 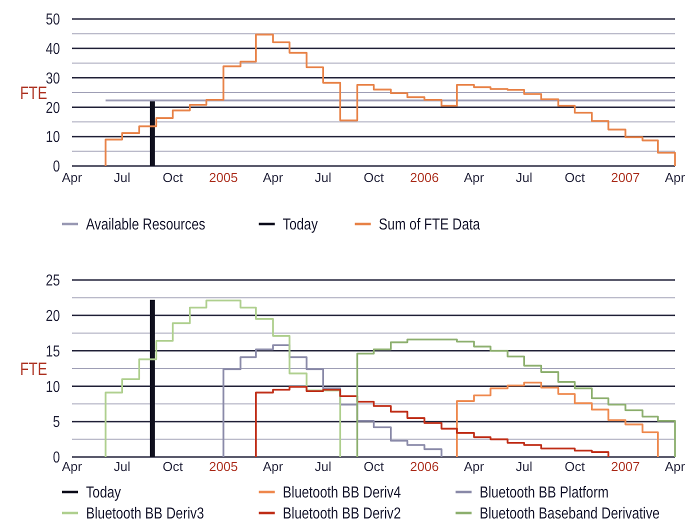 What do you see at coordinates (146, 225) in the screenshot?
I see `legend-label: Available Resources` at bounding box center [146, 225].